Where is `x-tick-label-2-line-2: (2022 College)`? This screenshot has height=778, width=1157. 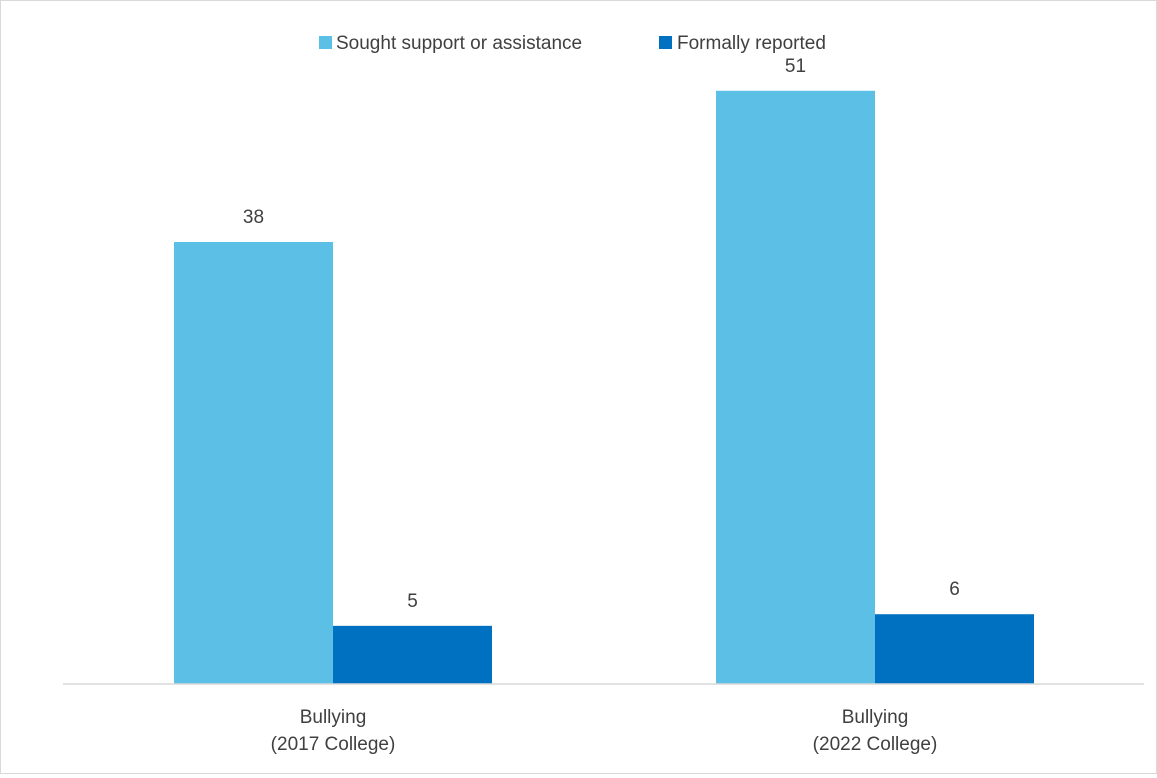
x-tick-label-2-line-2: (2022 College) is located at coordinates (875, 744).